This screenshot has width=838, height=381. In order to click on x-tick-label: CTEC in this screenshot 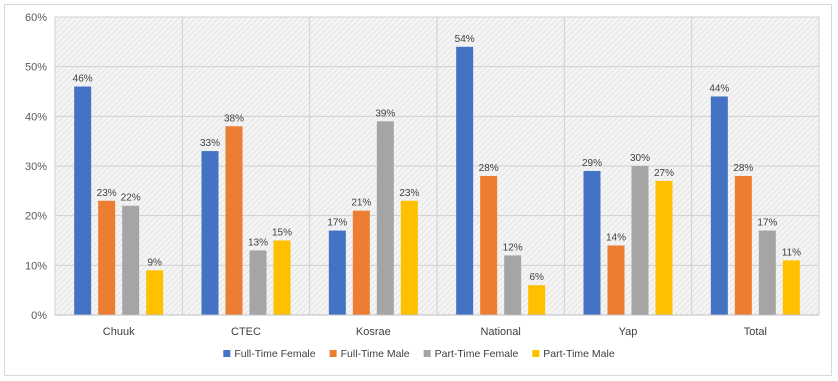, I will do `click(246, 332)`.